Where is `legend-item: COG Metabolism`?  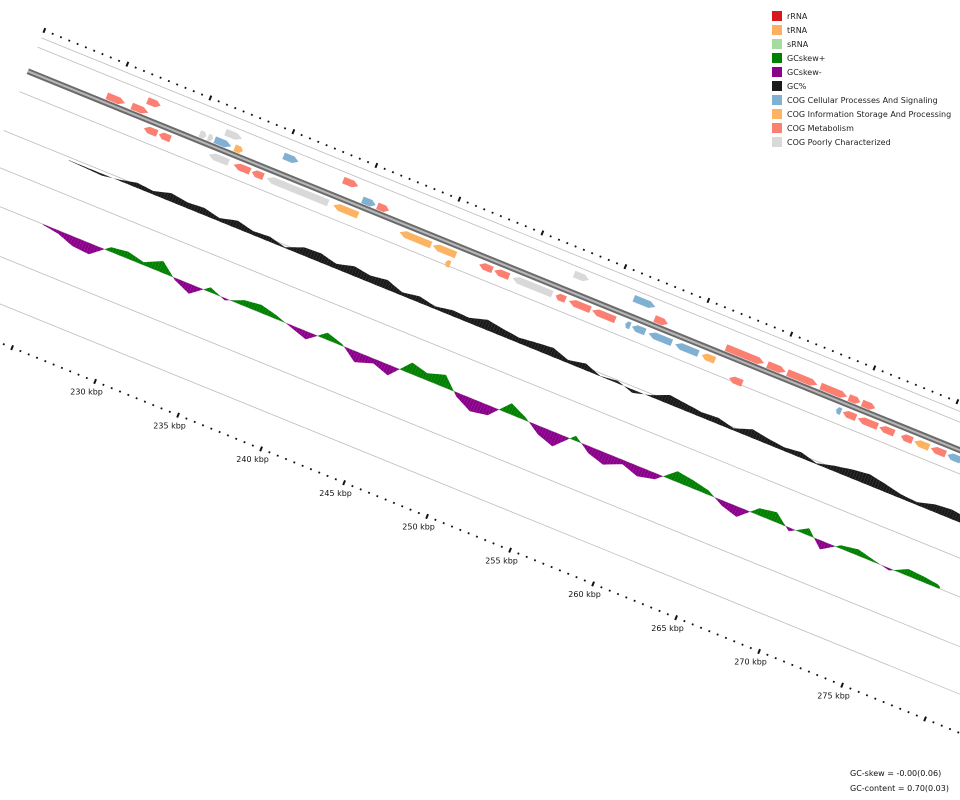
legend-item: COG Metabolism is located at coordinates (861, 128).